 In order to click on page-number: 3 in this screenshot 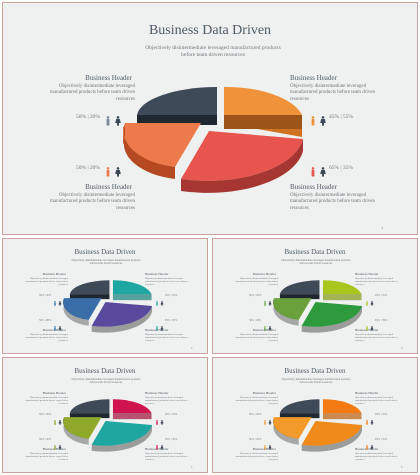, I will do `click(402, 348)`.